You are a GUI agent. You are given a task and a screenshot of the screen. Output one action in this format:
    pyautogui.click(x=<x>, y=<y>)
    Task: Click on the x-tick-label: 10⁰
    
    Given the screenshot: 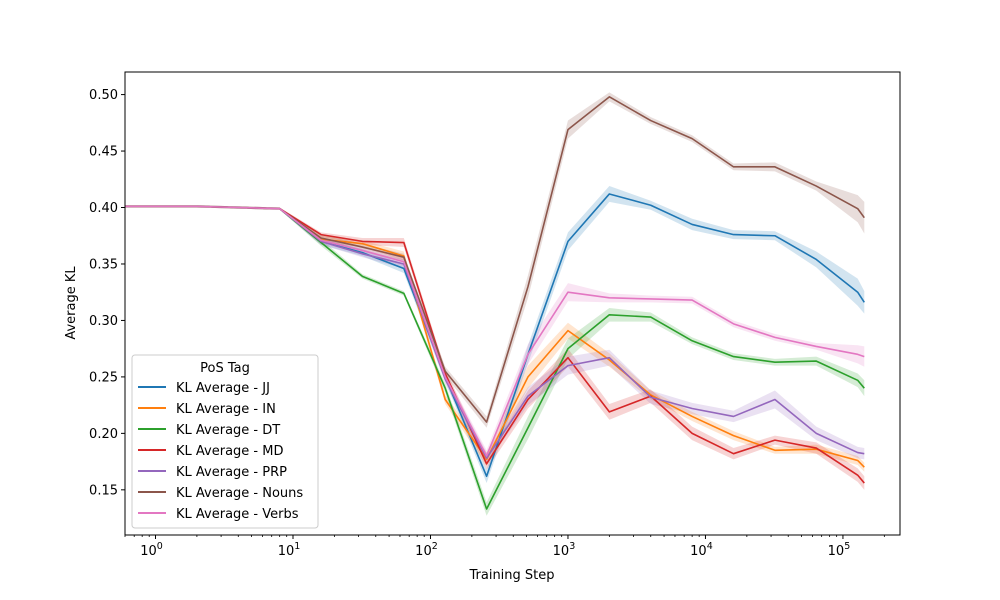 What is the action you would take?
    pyautogui.click(x=151, y=550)
    